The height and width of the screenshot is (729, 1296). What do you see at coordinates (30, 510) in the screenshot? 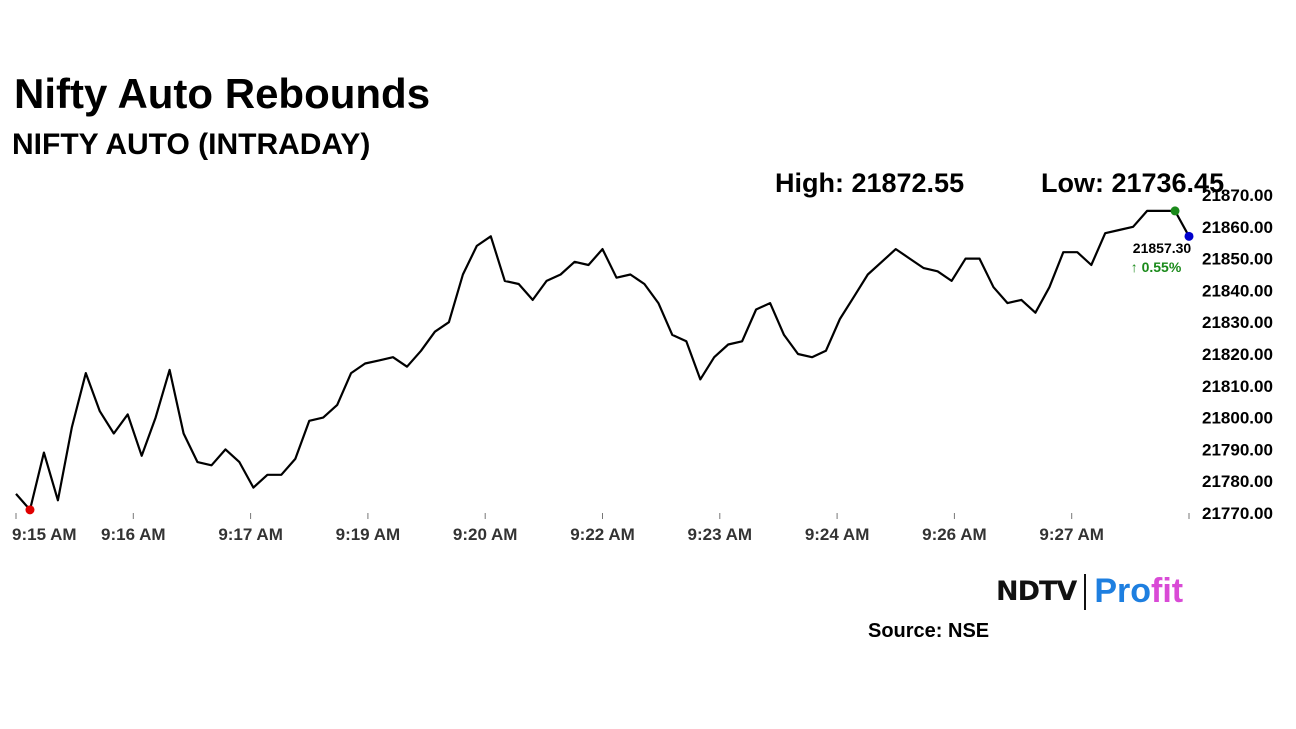
I see `low-point-marker` at bounding box center [30, 510].